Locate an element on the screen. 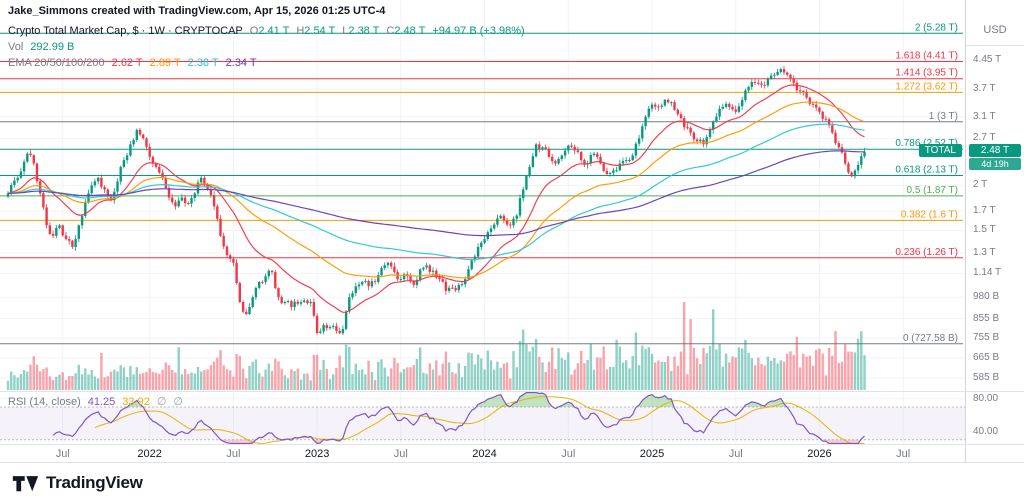  ema-values: 2.62 T 2.89 T 2.38 T 2.34 T is located at coordinates (188, 63).